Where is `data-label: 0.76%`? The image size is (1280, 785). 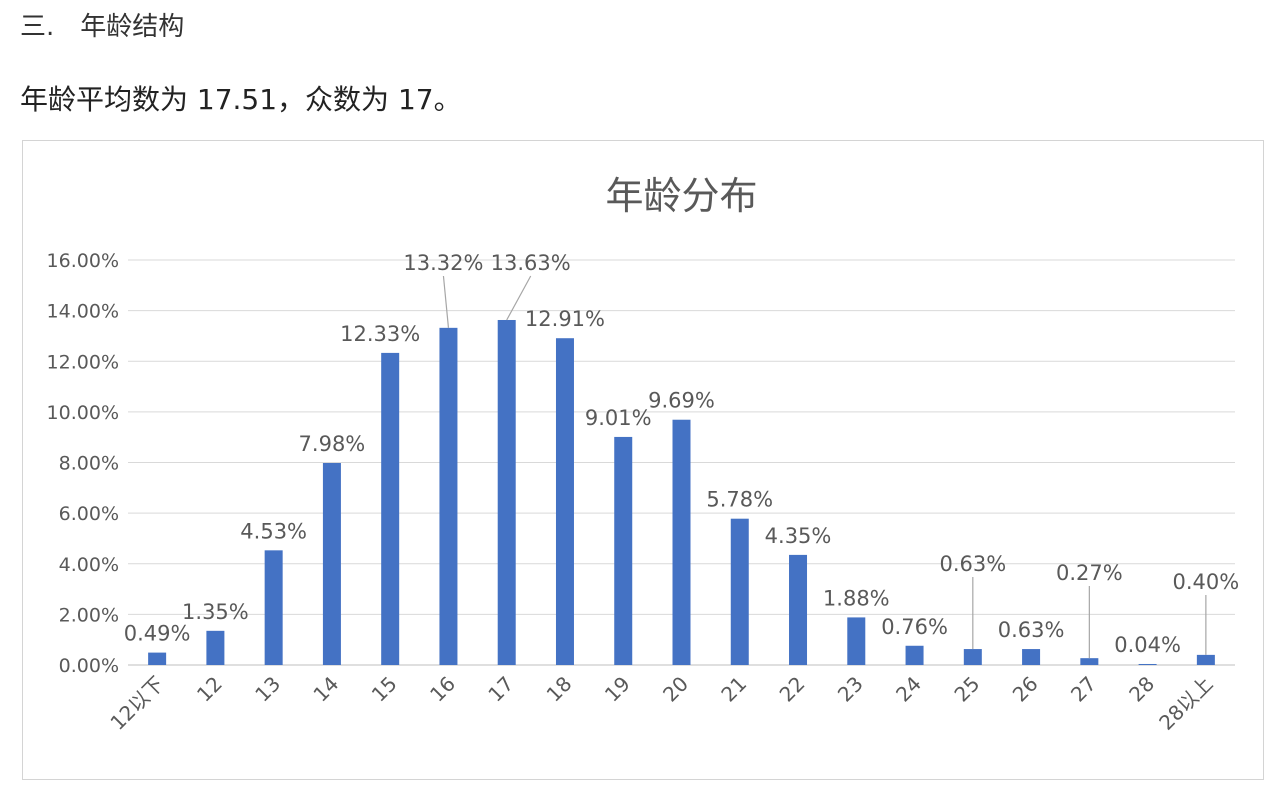 data-label: 0.76% is located at coordinates (914, 627).